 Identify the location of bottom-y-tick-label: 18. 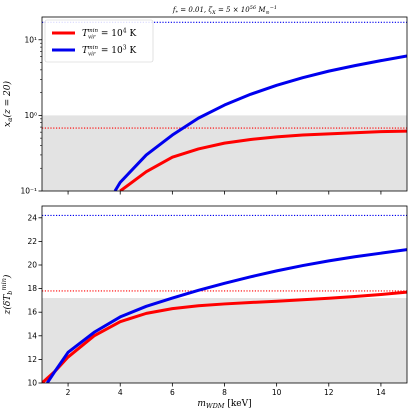
(32, 288).